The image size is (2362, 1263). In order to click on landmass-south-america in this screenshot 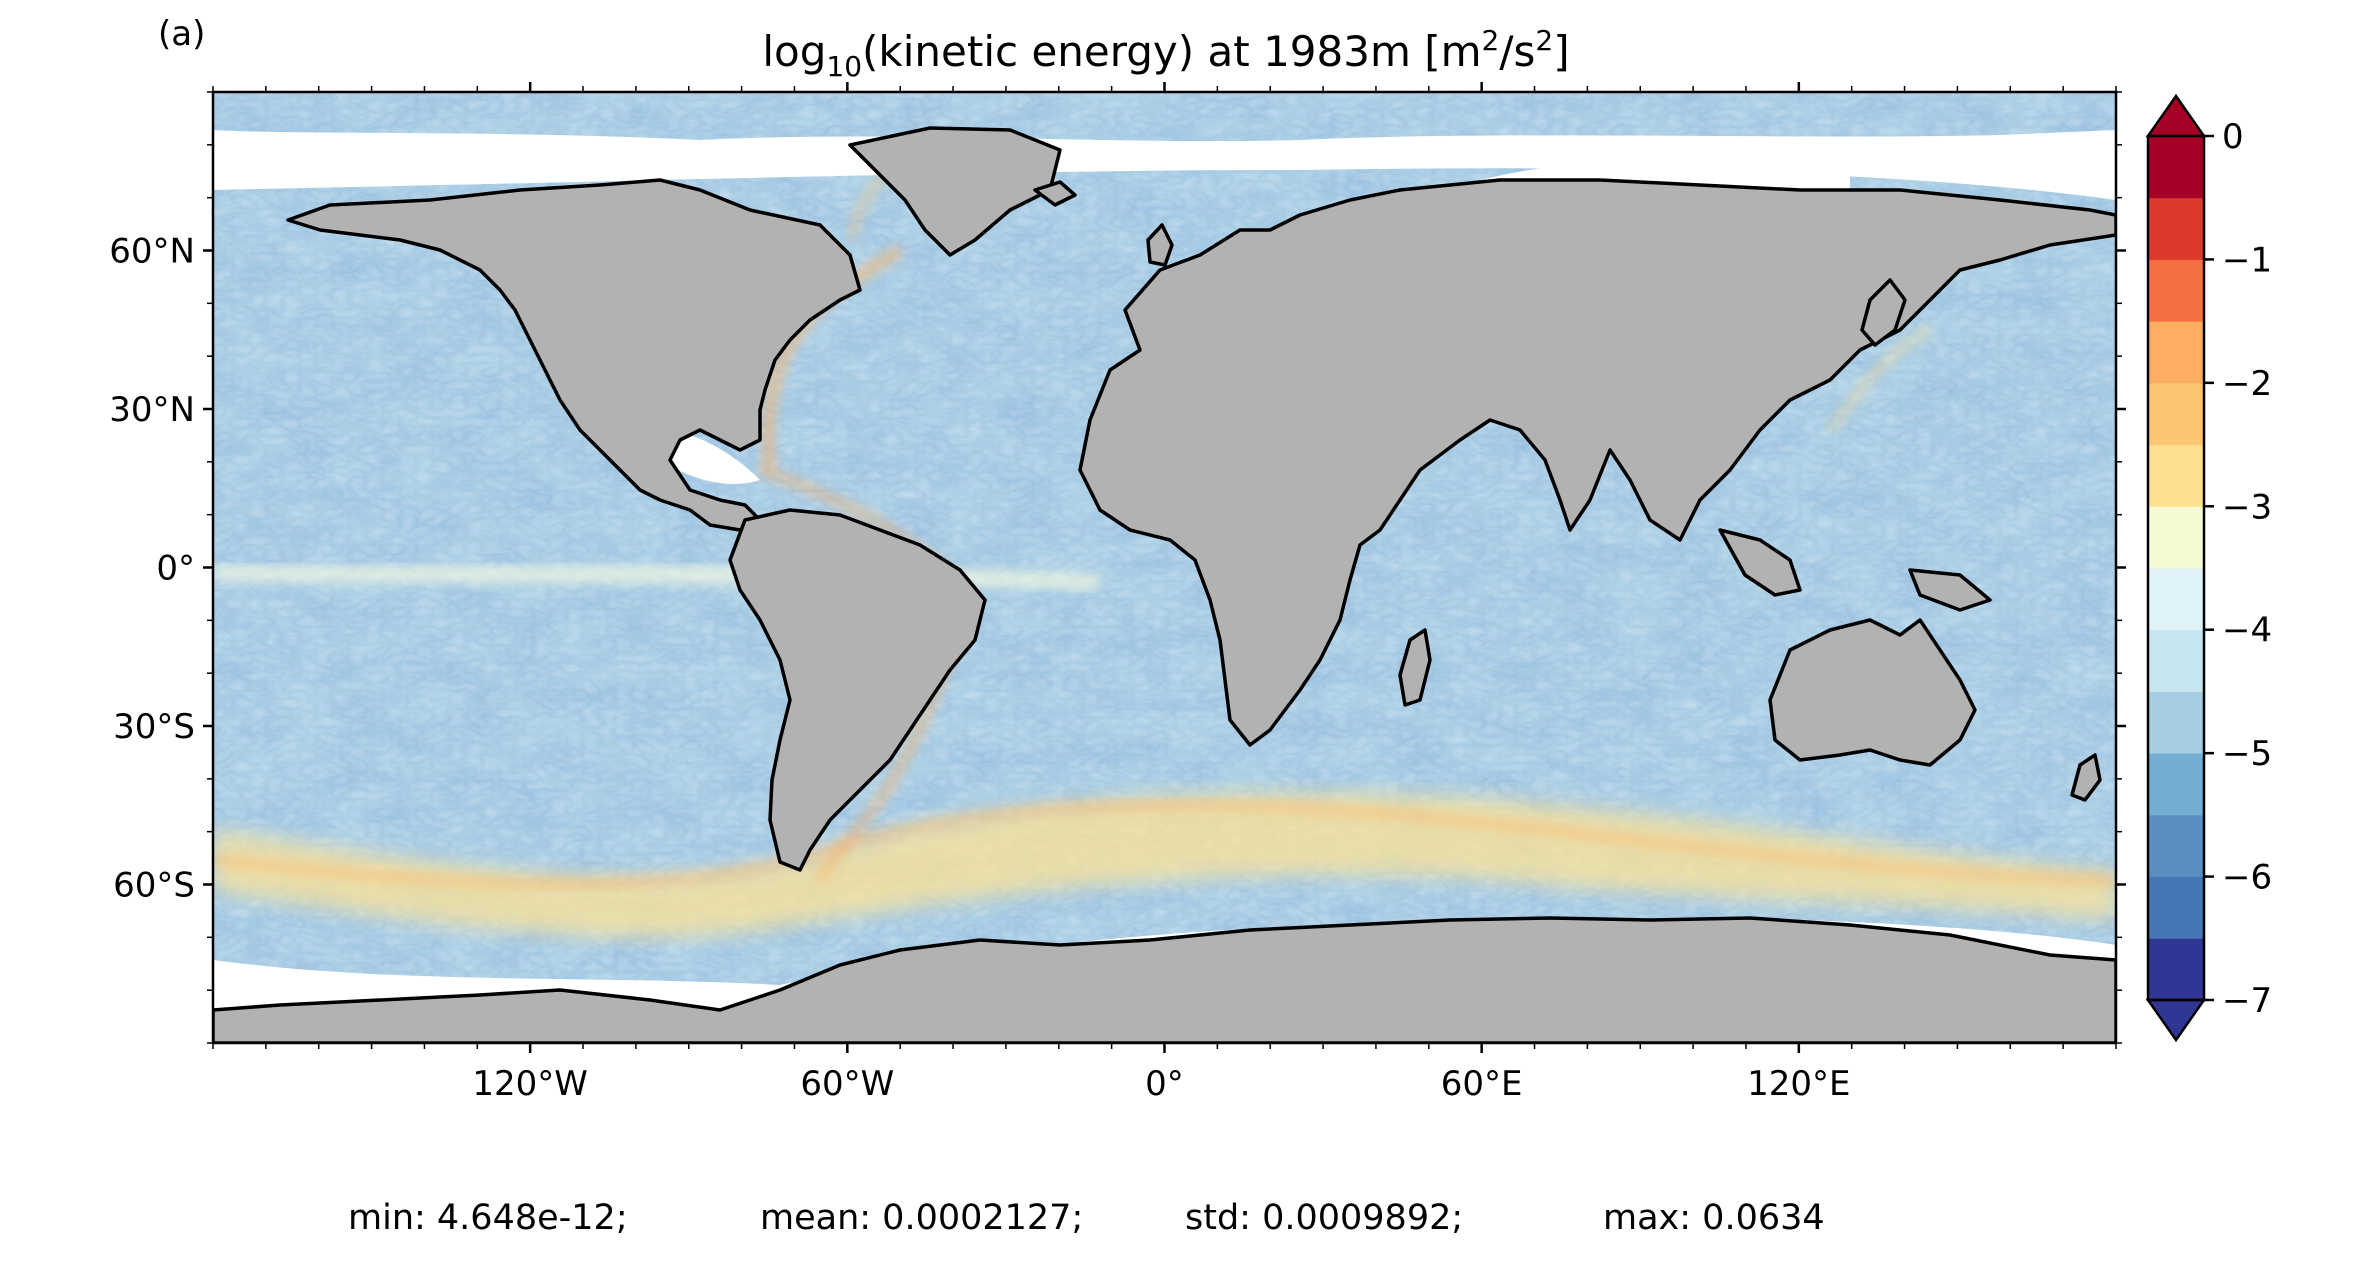, I will do `click(857, 690)`.